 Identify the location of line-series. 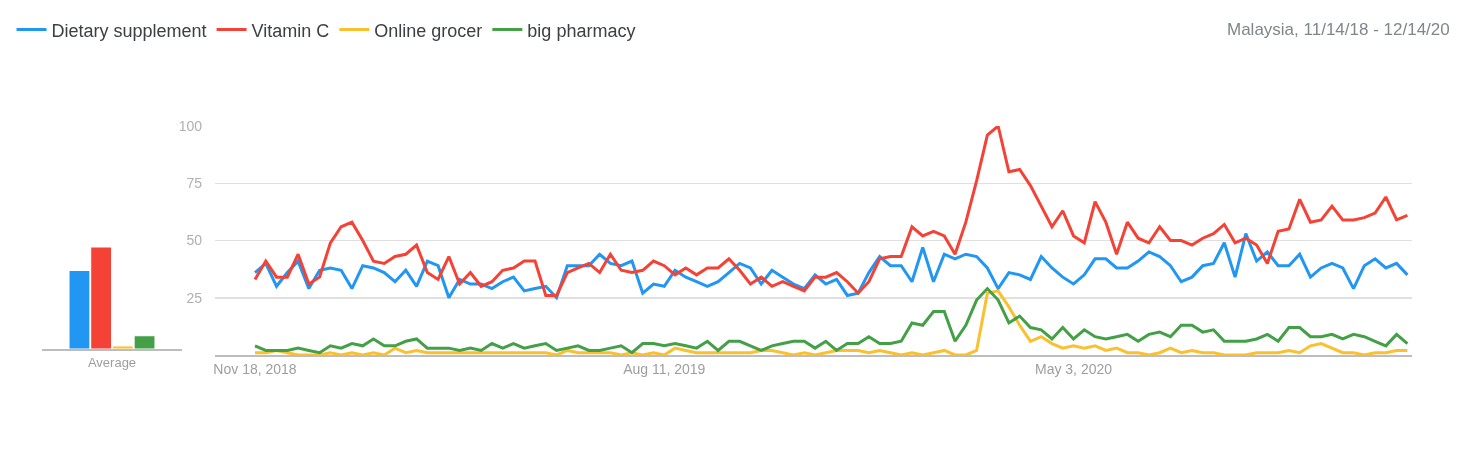
(831, 266).